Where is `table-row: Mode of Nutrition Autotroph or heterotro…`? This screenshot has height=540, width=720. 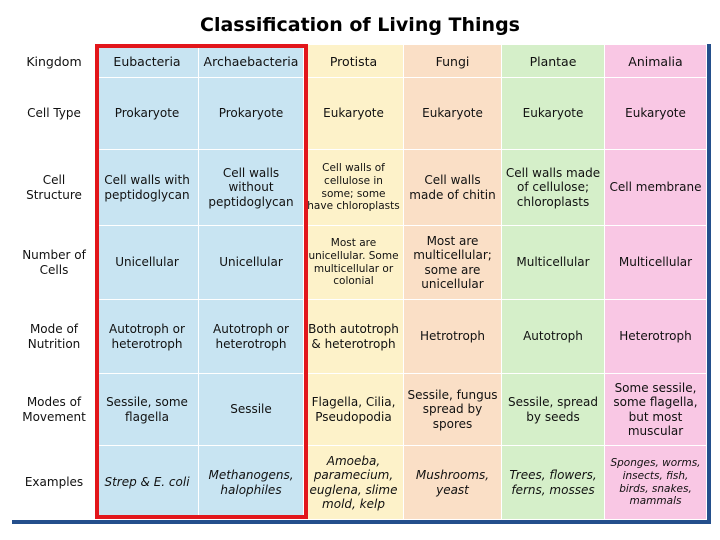
table-row: Mode of Nutrition Autotroph or heterotro… is located at coordinates (359, 336).